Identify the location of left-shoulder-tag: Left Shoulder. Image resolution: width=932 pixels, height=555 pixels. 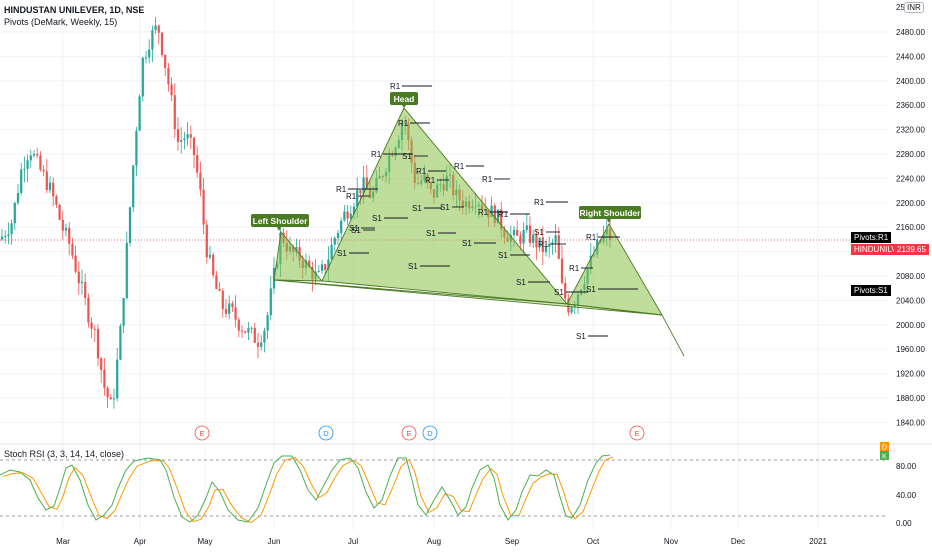
(280, 222).